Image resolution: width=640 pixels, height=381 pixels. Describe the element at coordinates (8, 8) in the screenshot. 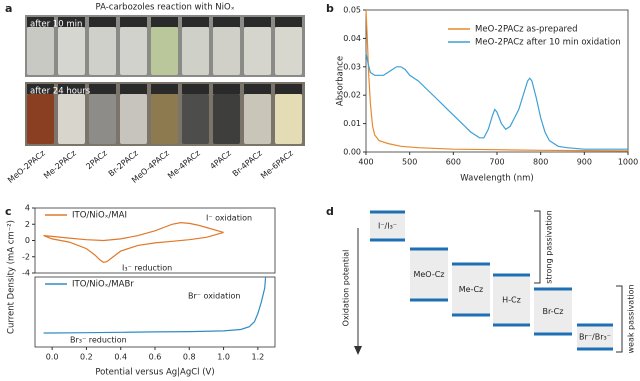

I see `panel-label: a` at that location.